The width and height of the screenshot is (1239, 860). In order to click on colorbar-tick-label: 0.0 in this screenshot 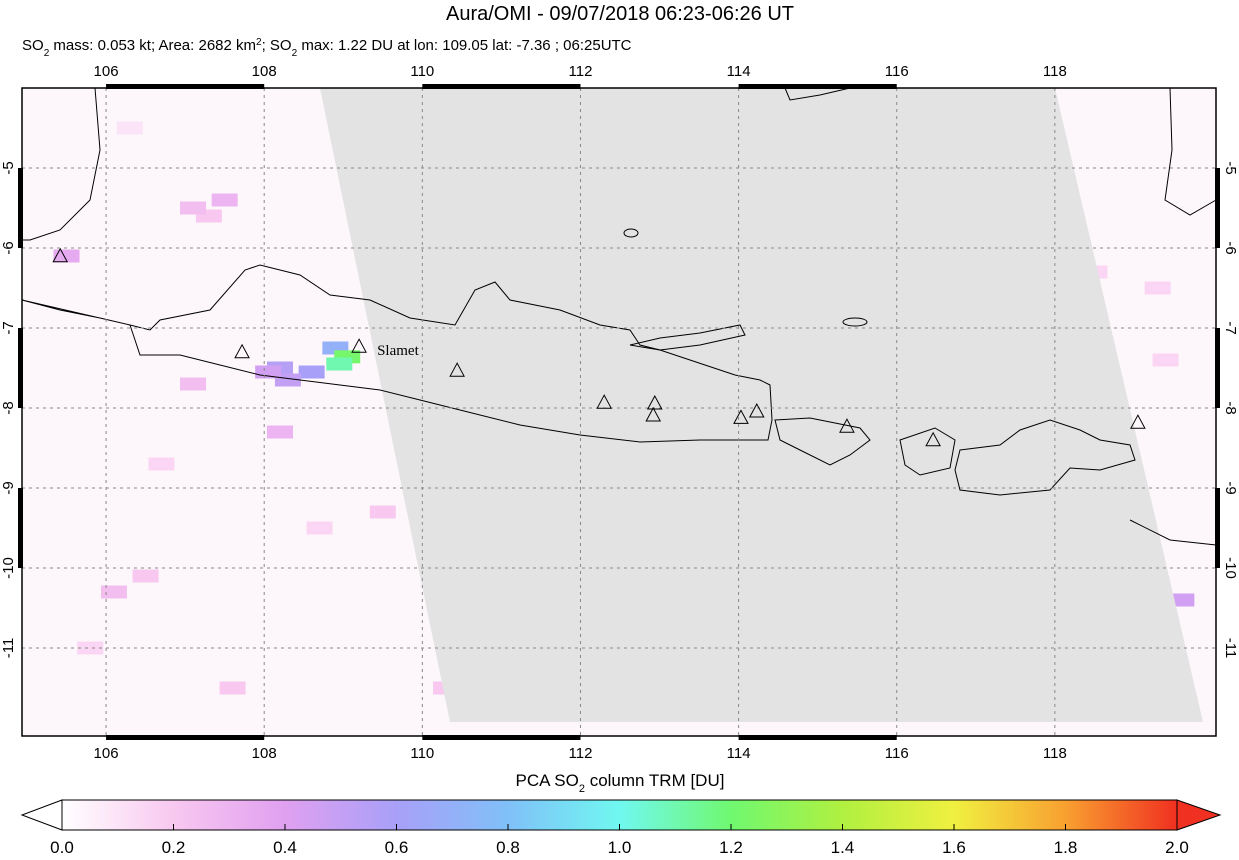, I will do `click(62, 846)`.